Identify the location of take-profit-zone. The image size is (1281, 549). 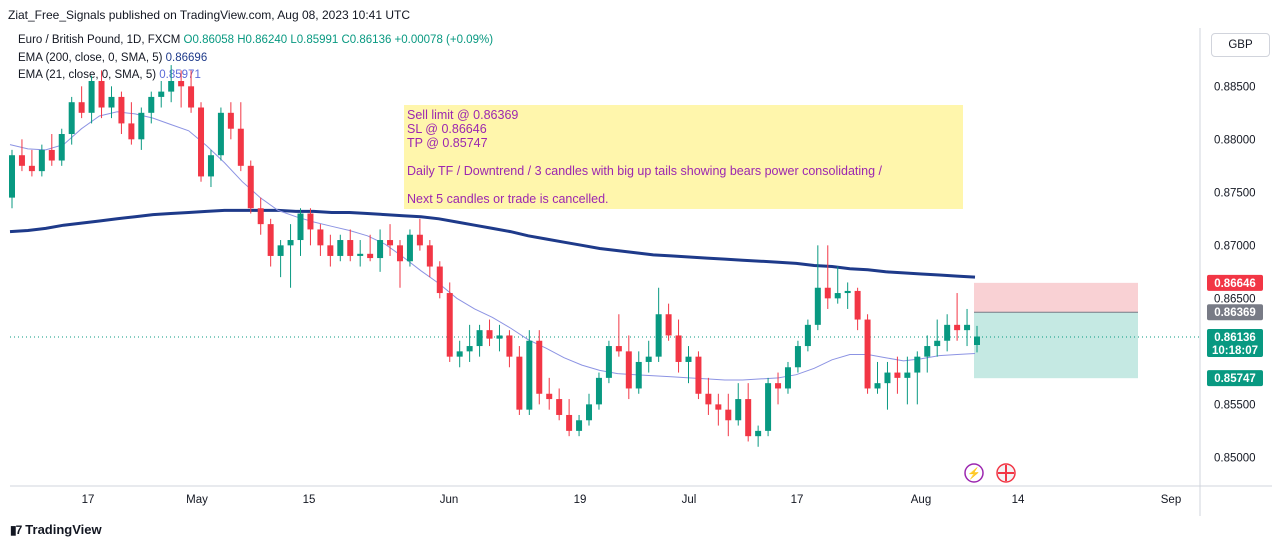
(1056, 345).